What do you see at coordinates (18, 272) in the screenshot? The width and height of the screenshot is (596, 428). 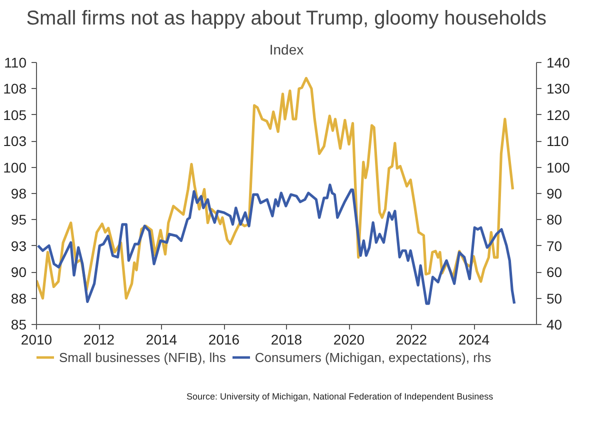 I see `y-tick-label: 90` at bounding box center [18, 272].